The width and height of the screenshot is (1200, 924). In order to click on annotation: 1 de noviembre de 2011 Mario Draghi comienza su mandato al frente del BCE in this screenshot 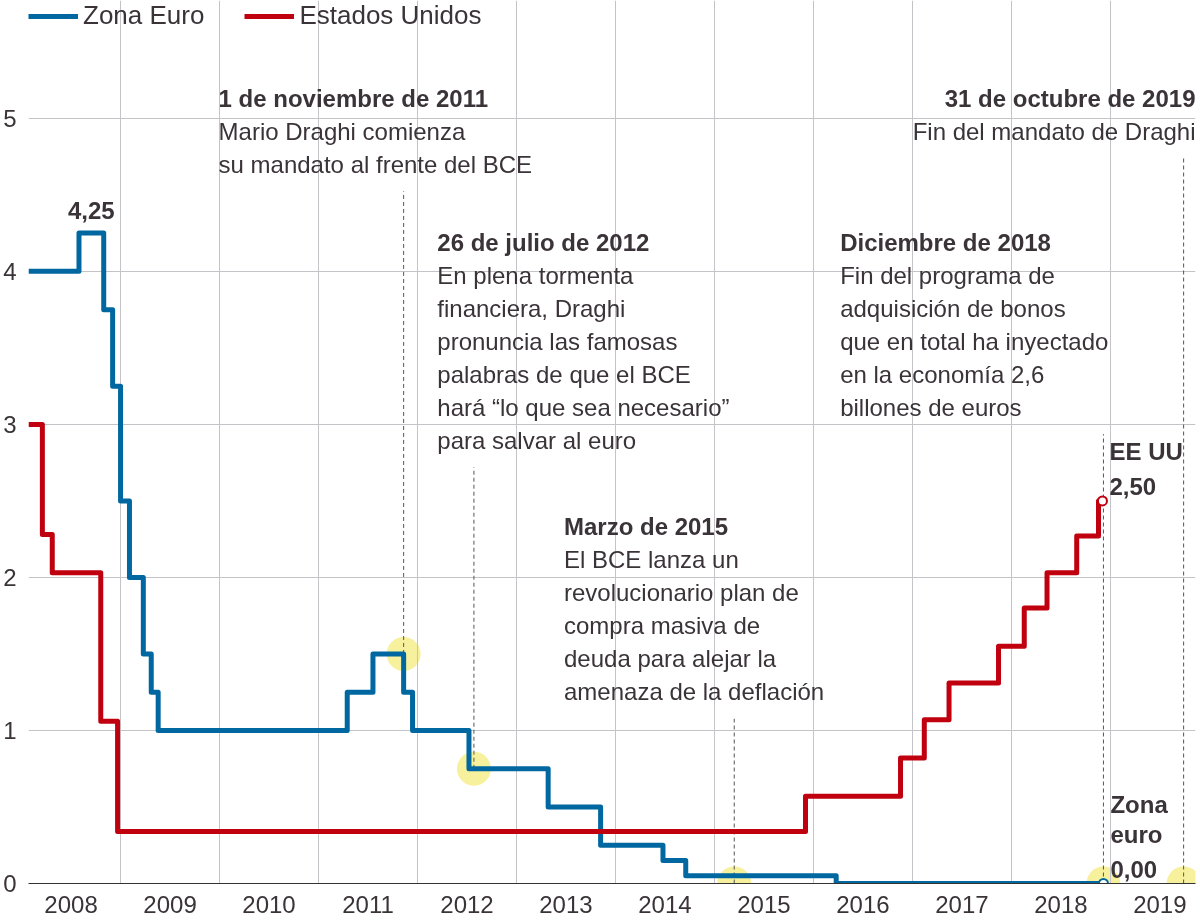, I will do `click(375, 131)`.